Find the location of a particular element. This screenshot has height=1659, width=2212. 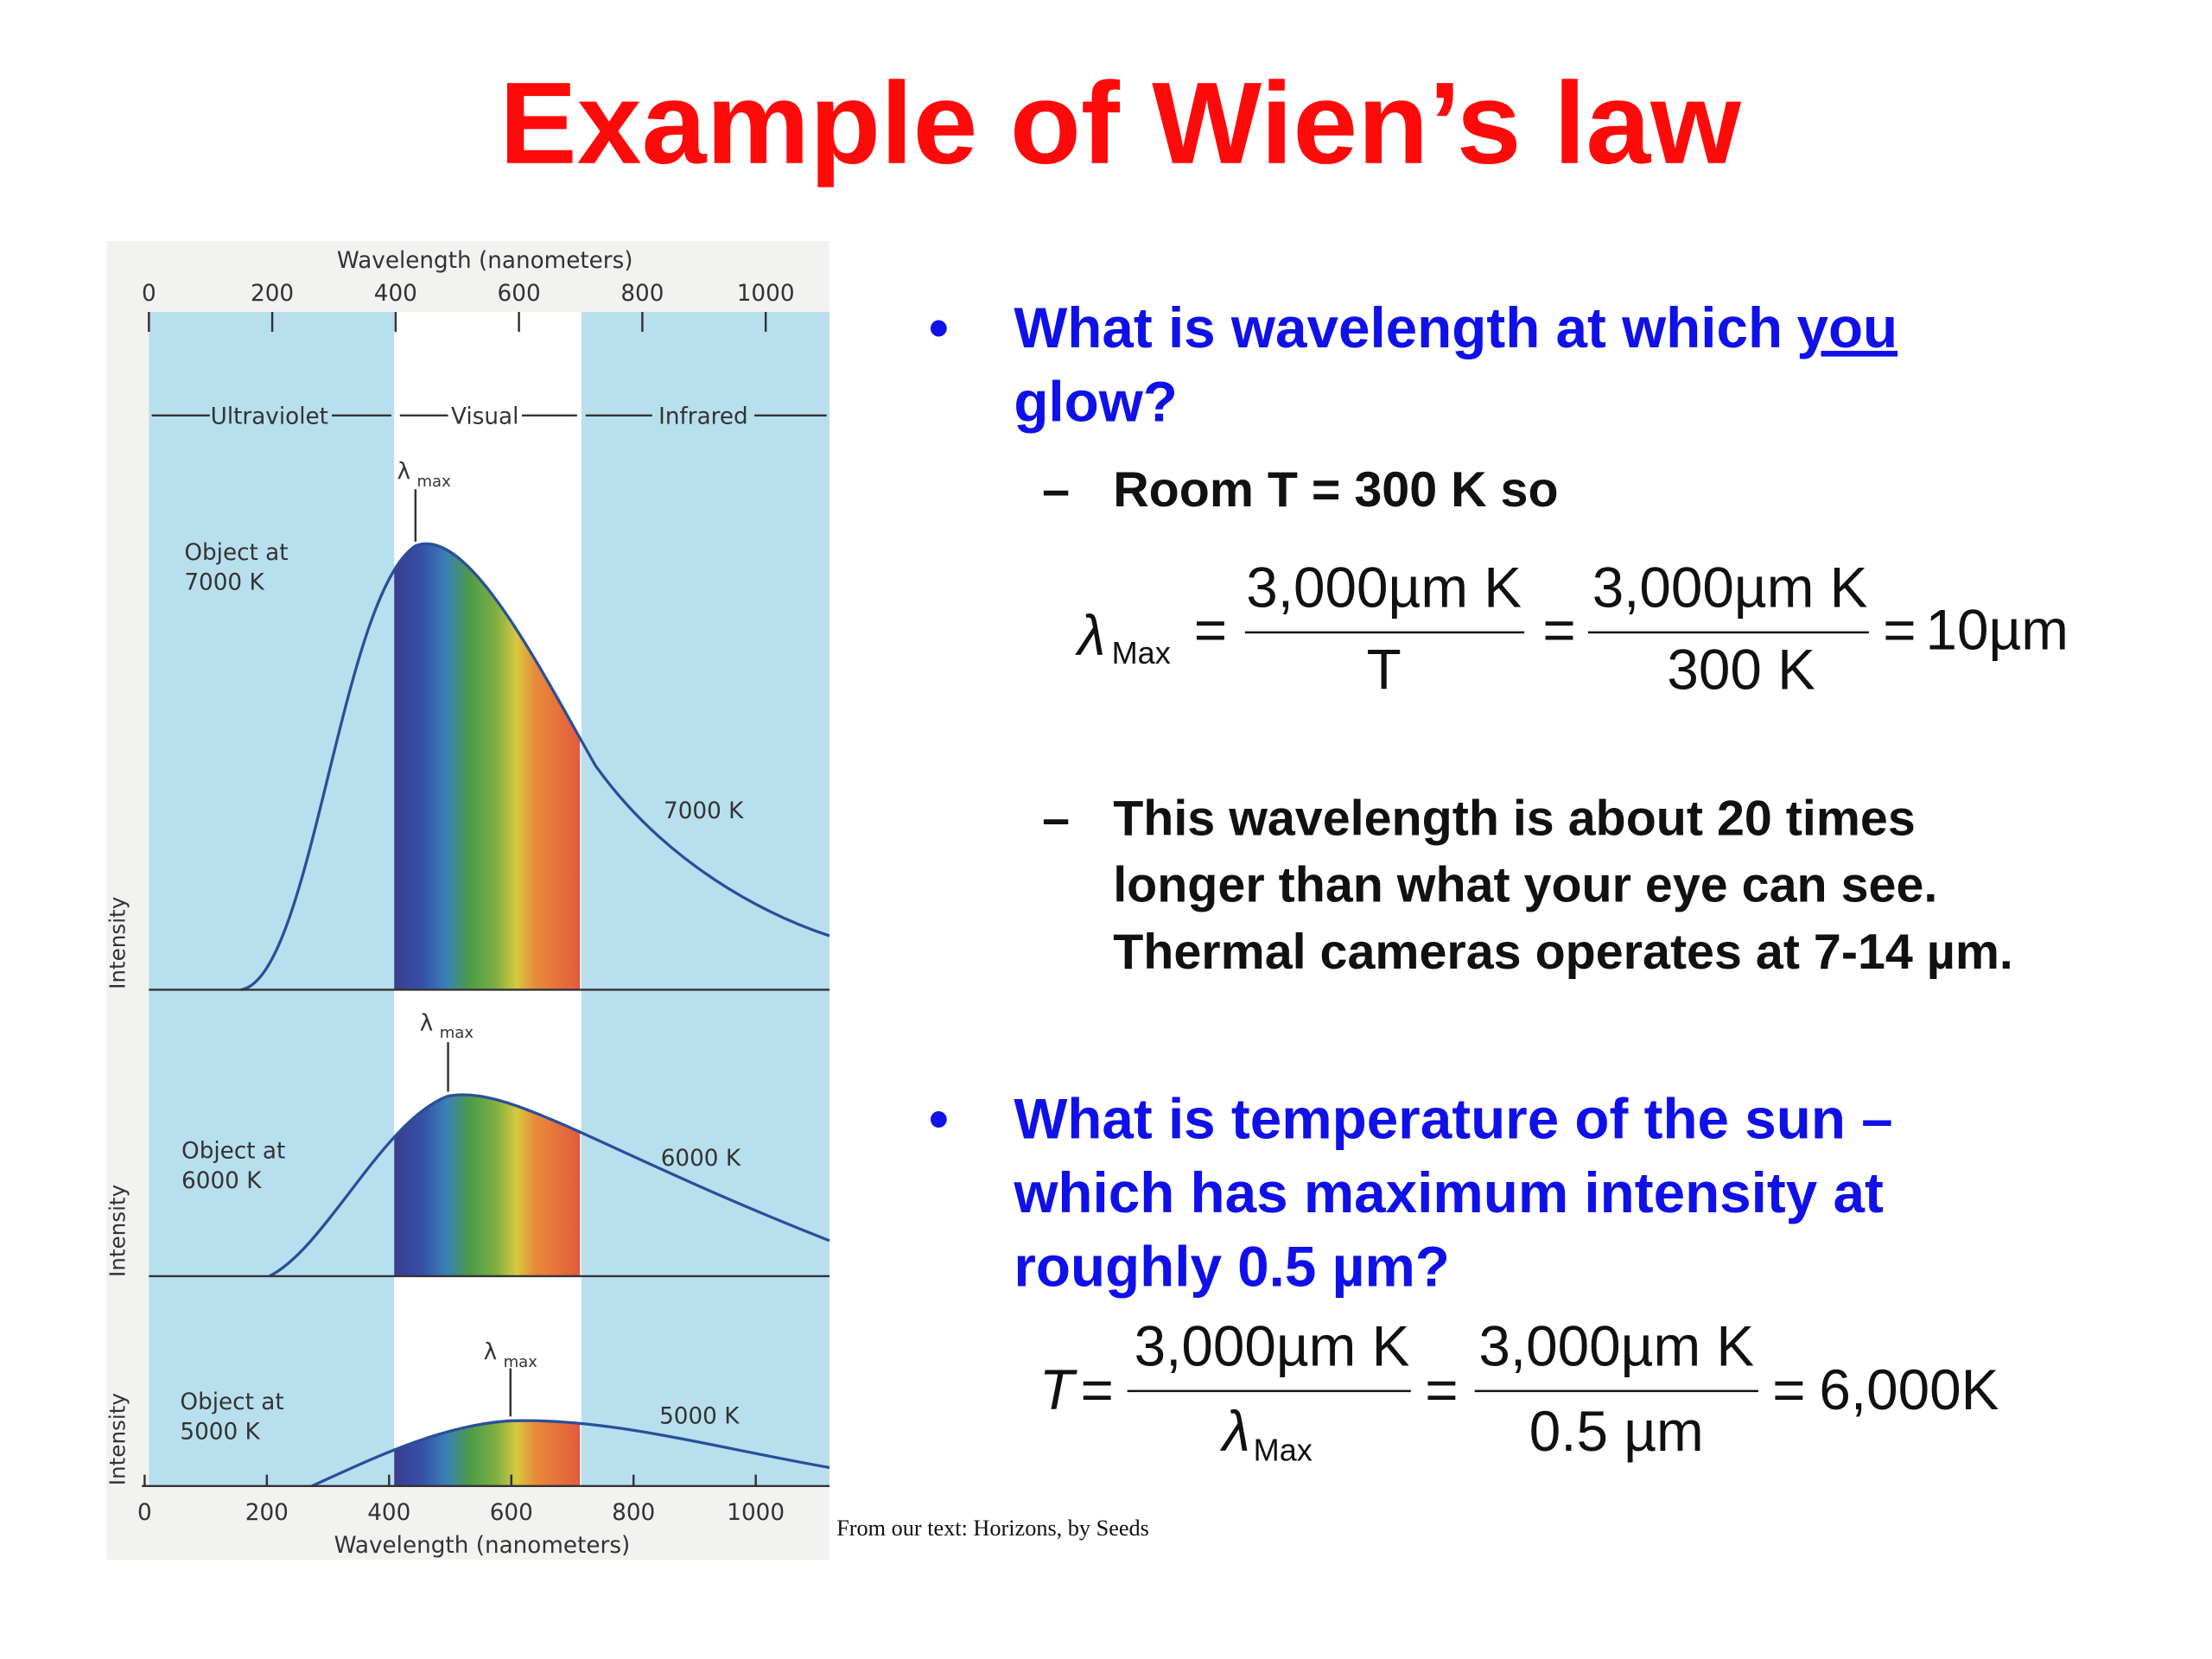

bullet-text: What is wavelength at which you is located at coordinates (1455, 327).